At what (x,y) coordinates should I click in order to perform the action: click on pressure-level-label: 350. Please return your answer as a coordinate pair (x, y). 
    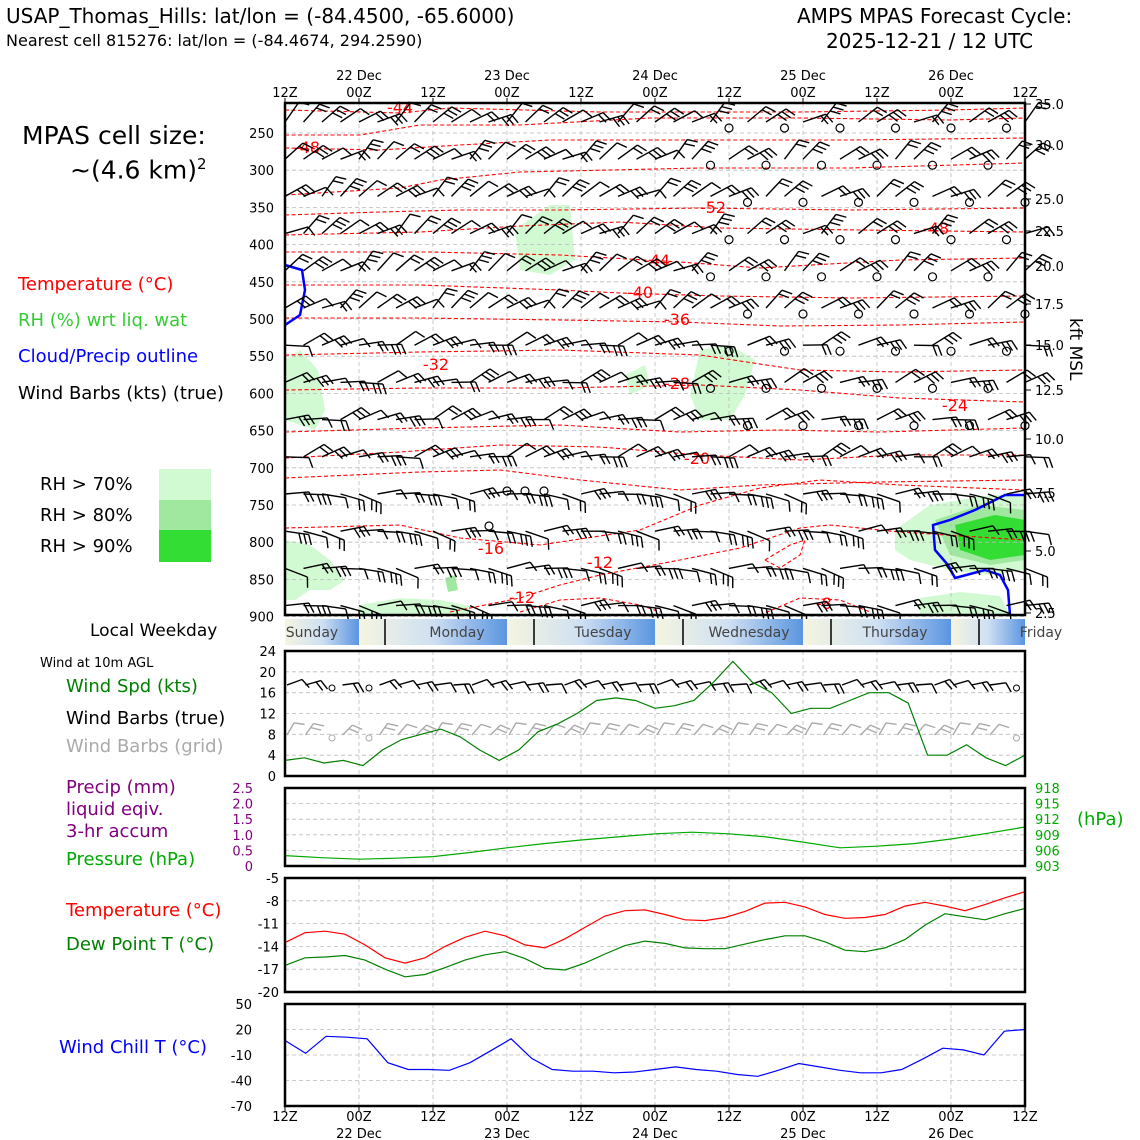
    Looking at the image, I should click on (261, 208).